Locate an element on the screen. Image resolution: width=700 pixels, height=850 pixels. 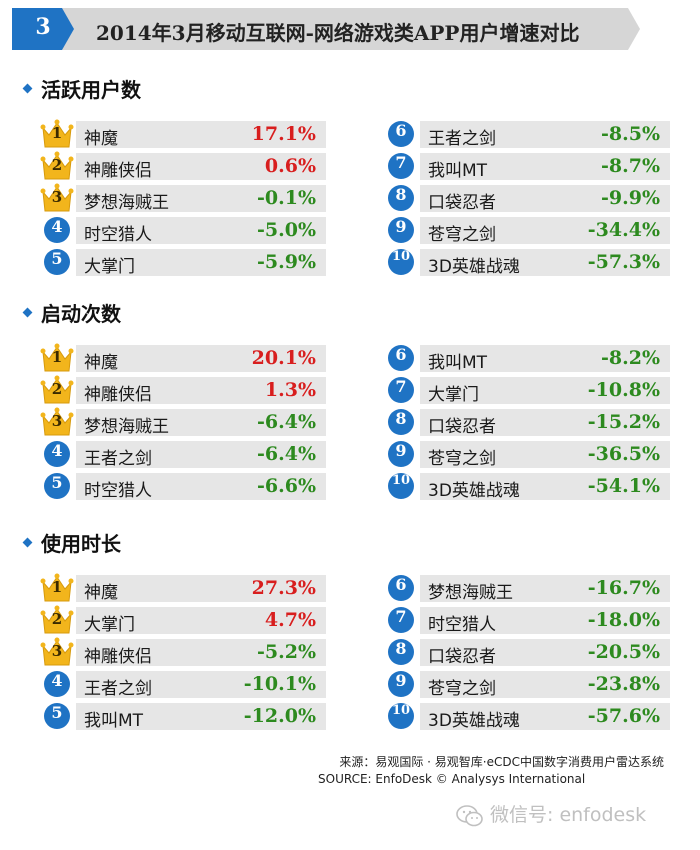
ranking-row: 9 苍穹之剑 -36.5% is located at coordinates (527, 454).